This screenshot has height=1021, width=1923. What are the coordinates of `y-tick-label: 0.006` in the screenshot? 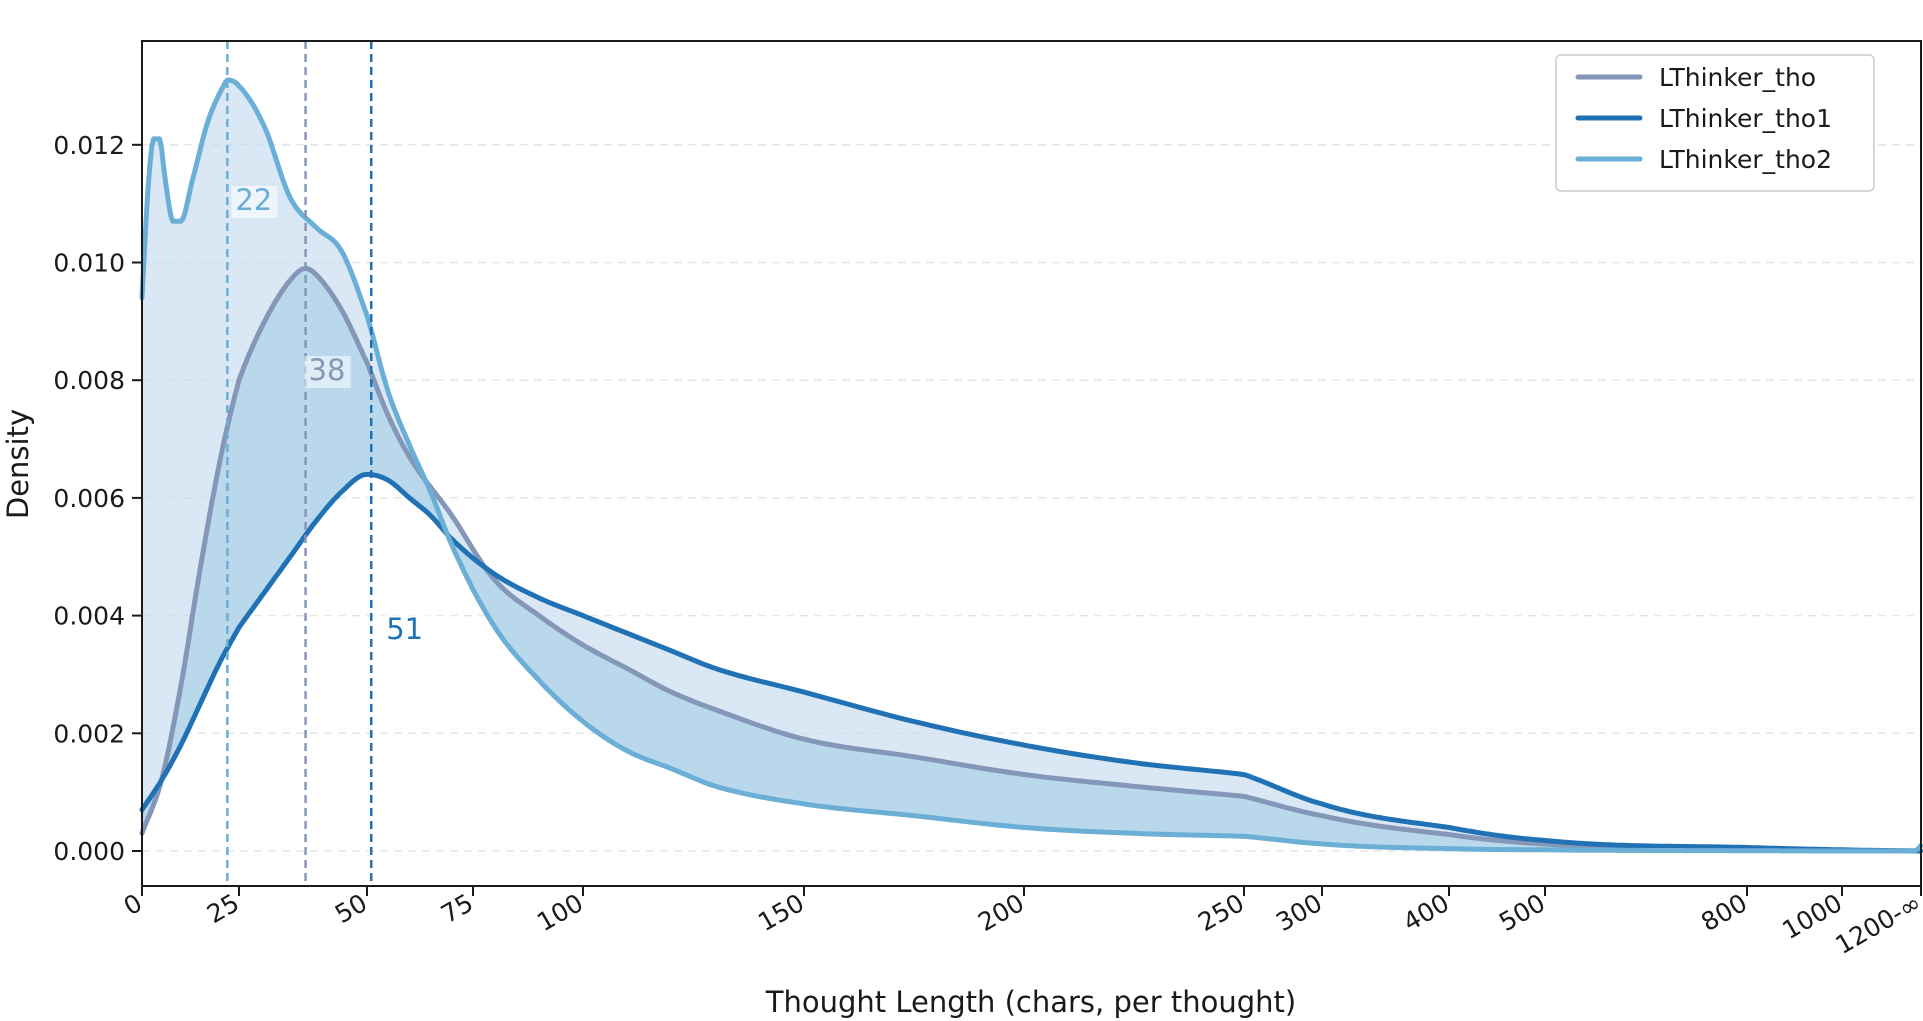 It's located at (89, 498).